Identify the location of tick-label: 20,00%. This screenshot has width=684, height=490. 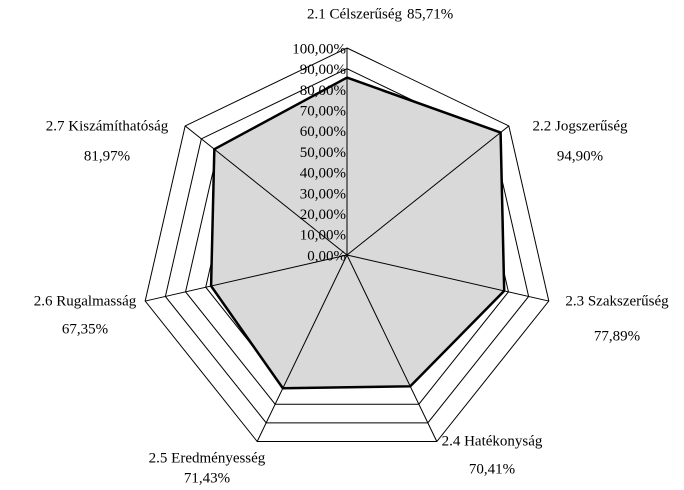
(323, 215).